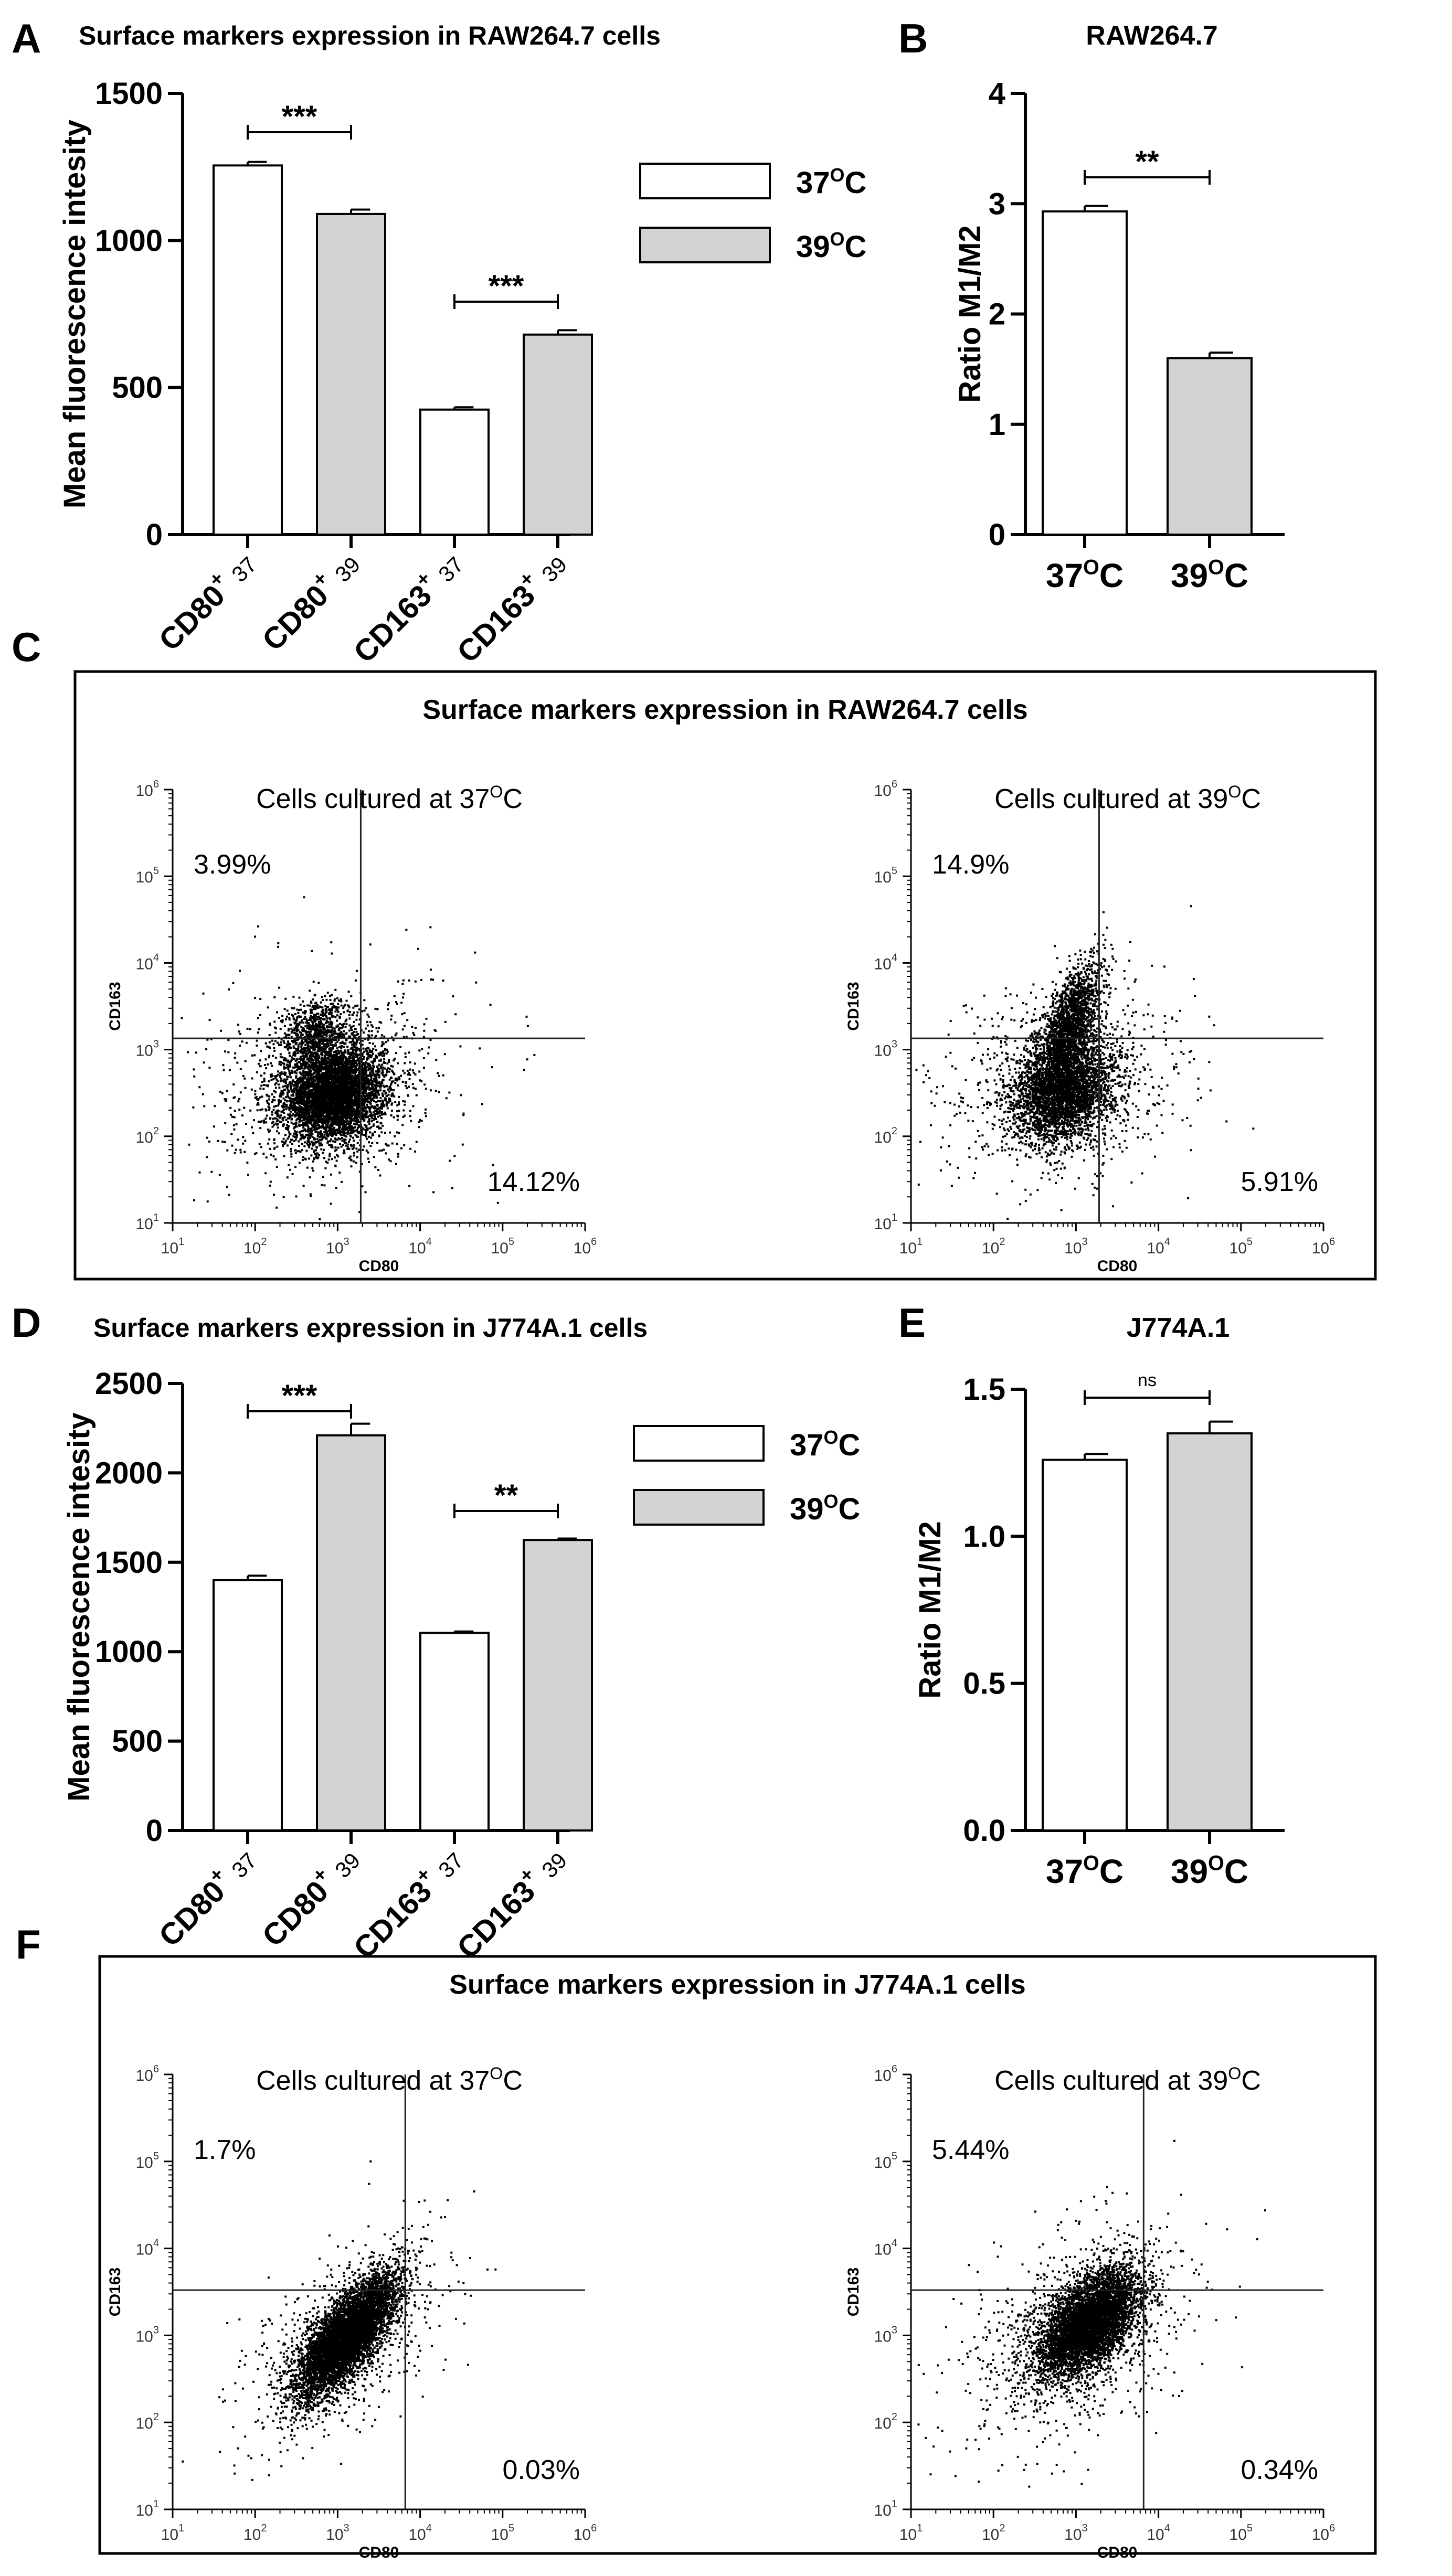 This screenshot has width=1452, height=2576. What do you see at coordinates (129, 1473) in the screenshot?
I see `y-tick-label: 2000` at bounding box center [129, 1473].